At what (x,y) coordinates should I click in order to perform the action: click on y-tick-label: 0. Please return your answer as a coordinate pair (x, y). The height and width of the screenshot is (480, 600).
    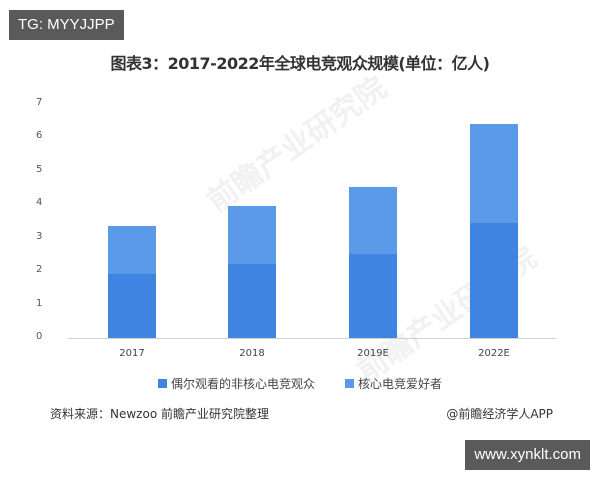
    Looking at the image, I should click on (39, 336).